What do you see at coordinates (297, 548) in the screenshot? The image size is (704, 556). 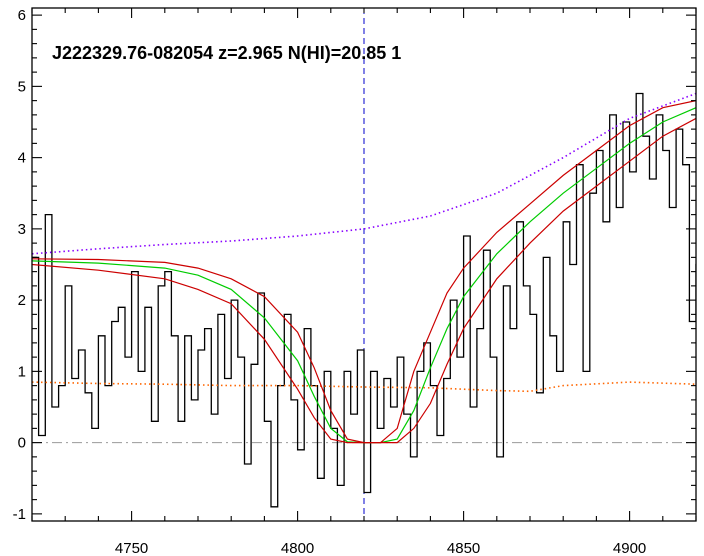 I see `x-tick-label: 4800` at bounding box center [297, 548].